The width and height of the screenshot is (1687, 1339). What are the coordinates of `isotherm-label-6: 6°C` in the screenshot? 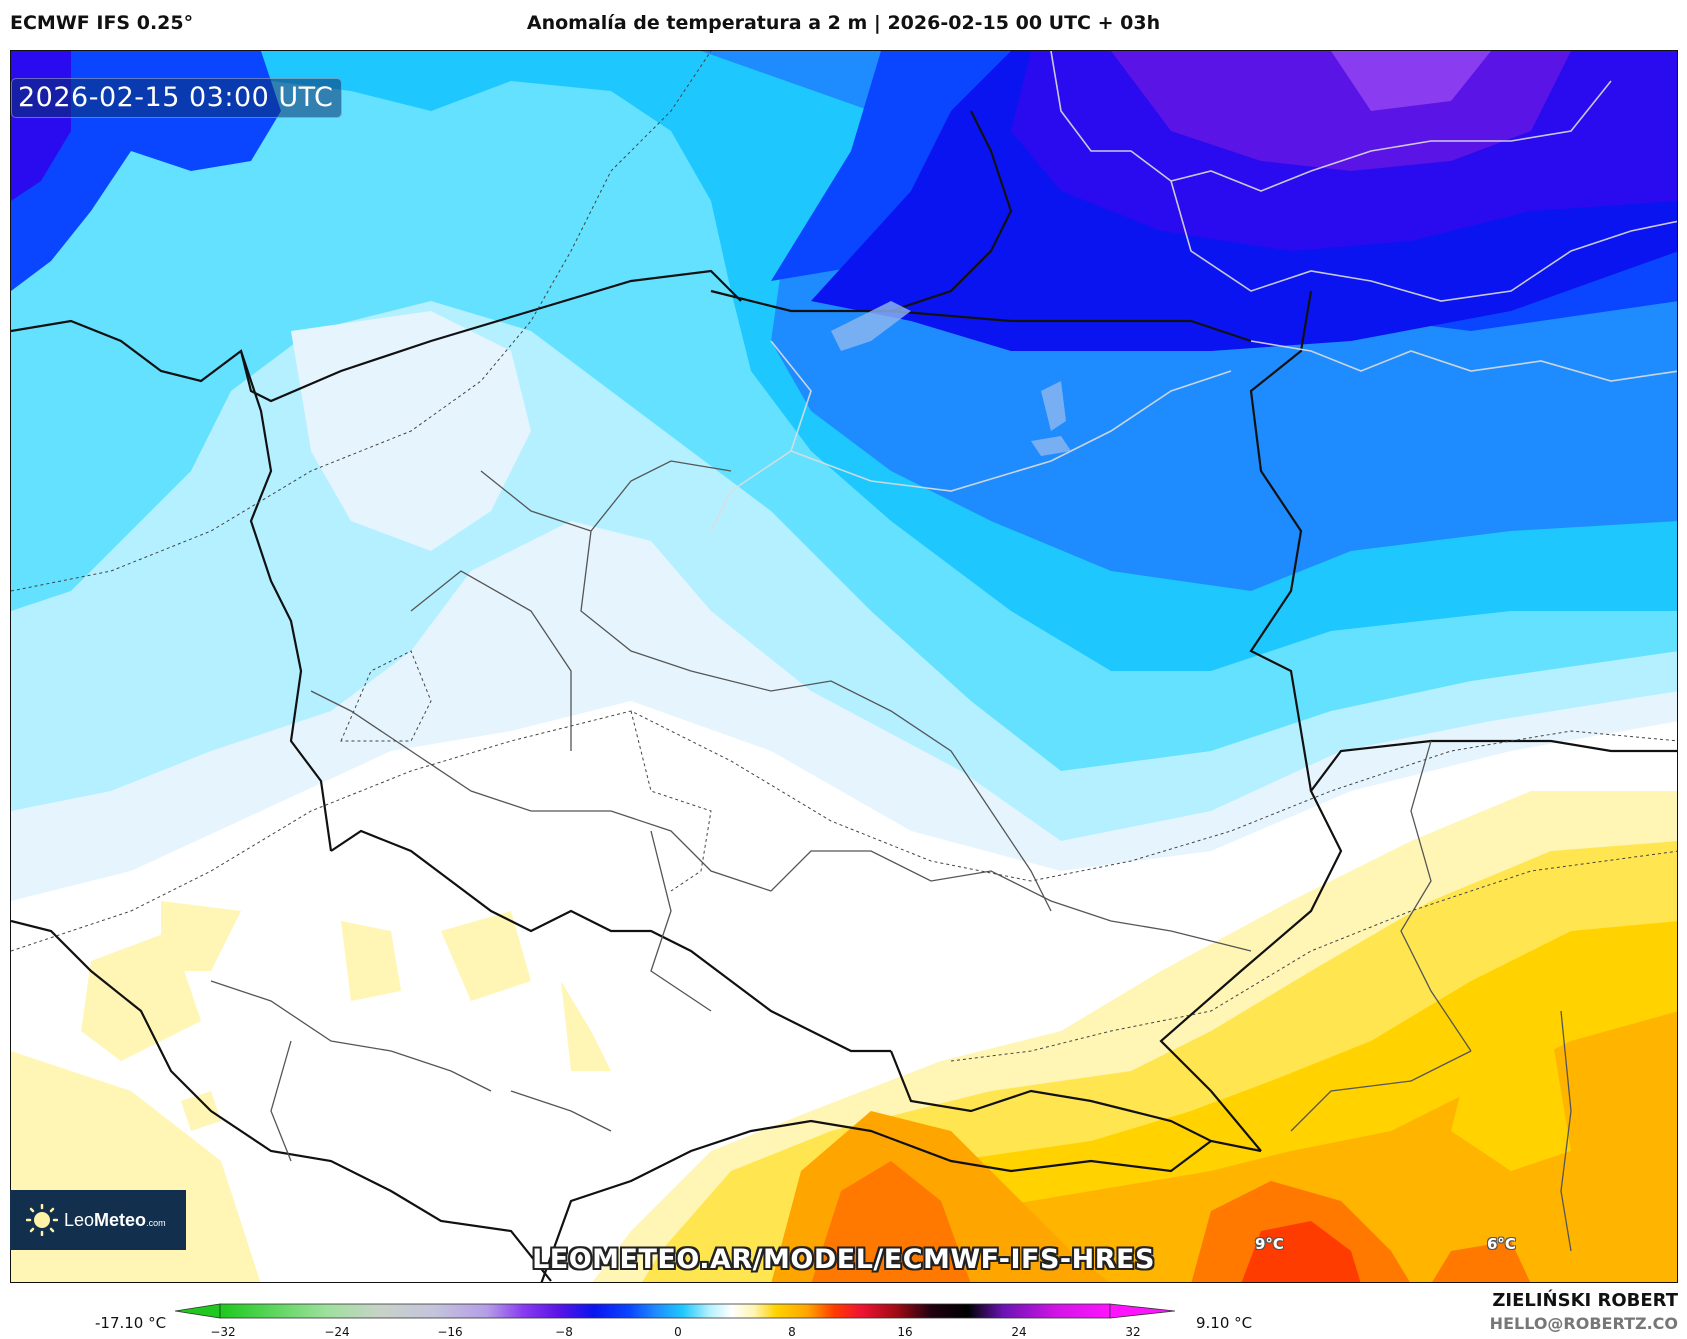 It's located at (1501, 1244).